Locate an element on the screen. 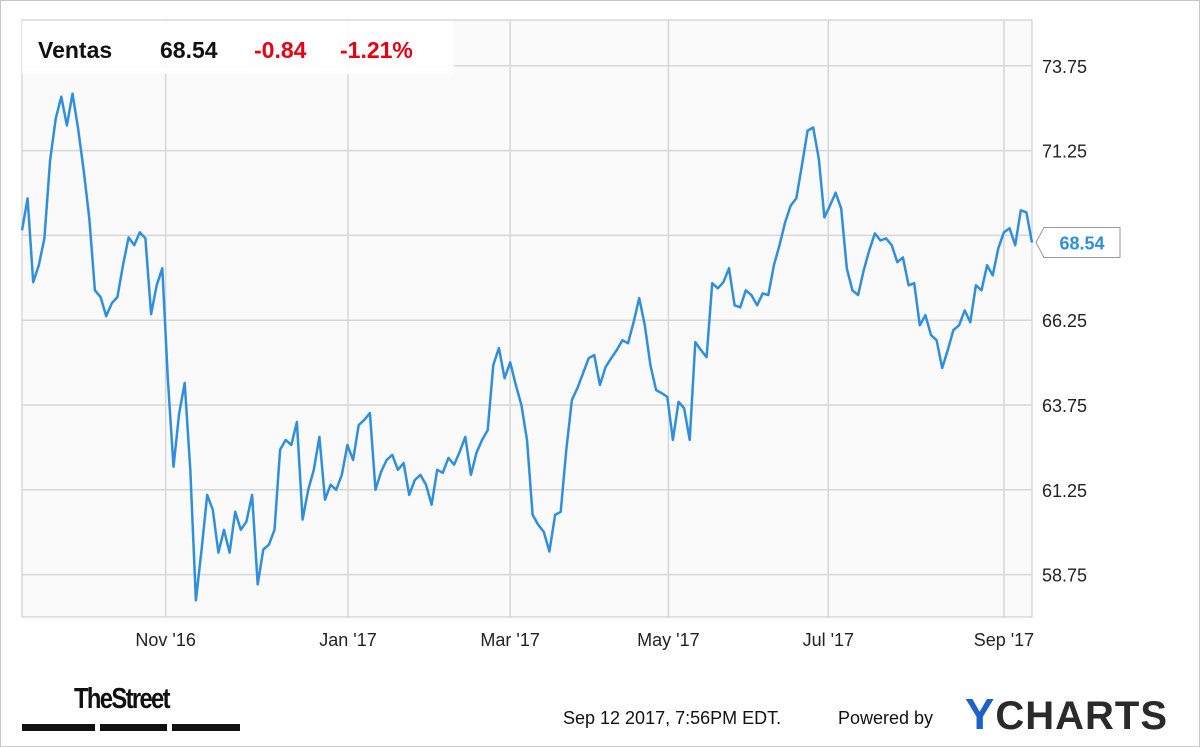  last-value-label: 68.54 is located at coordinates (1081, 244).